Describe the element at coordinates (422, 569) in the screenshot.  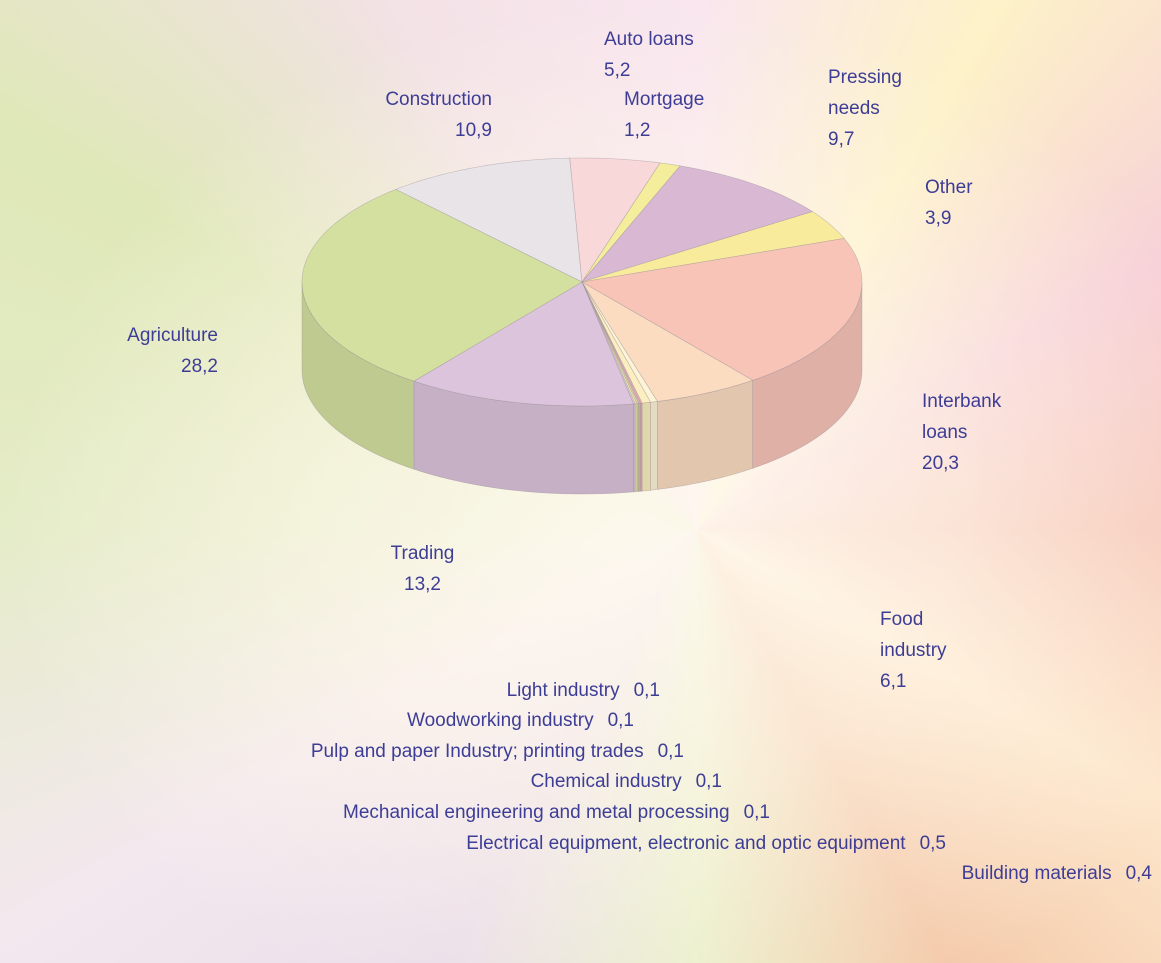
I see `slice-label: Trading 13,2` at that location.